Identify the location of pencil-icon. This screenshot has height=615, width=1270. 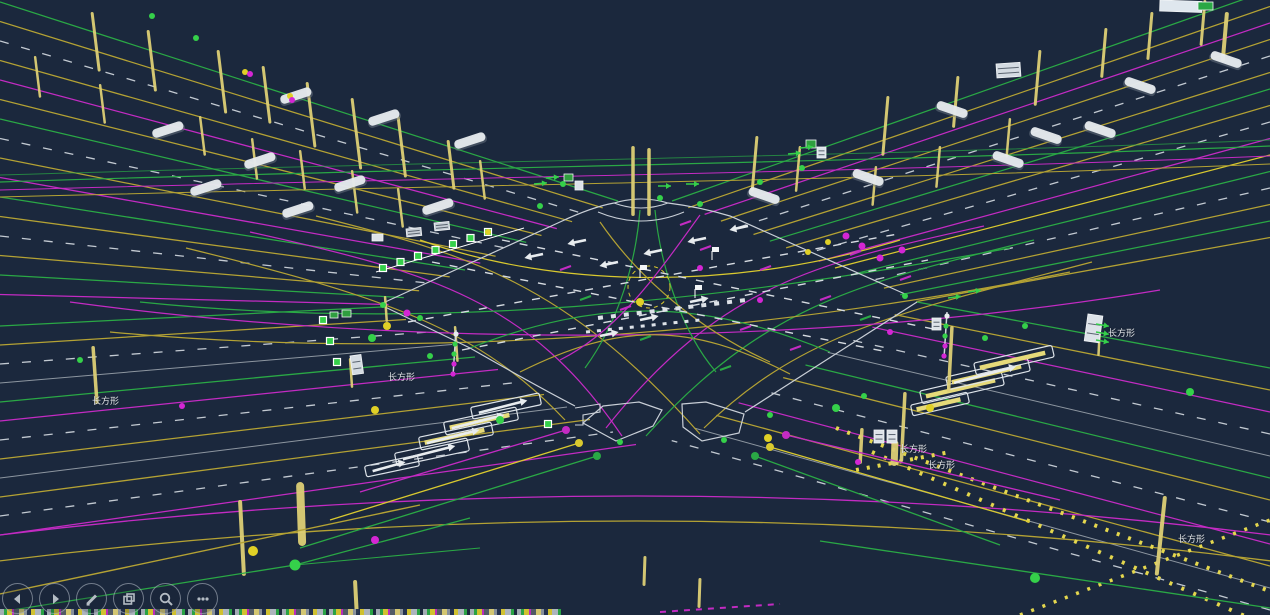
(91, 599).